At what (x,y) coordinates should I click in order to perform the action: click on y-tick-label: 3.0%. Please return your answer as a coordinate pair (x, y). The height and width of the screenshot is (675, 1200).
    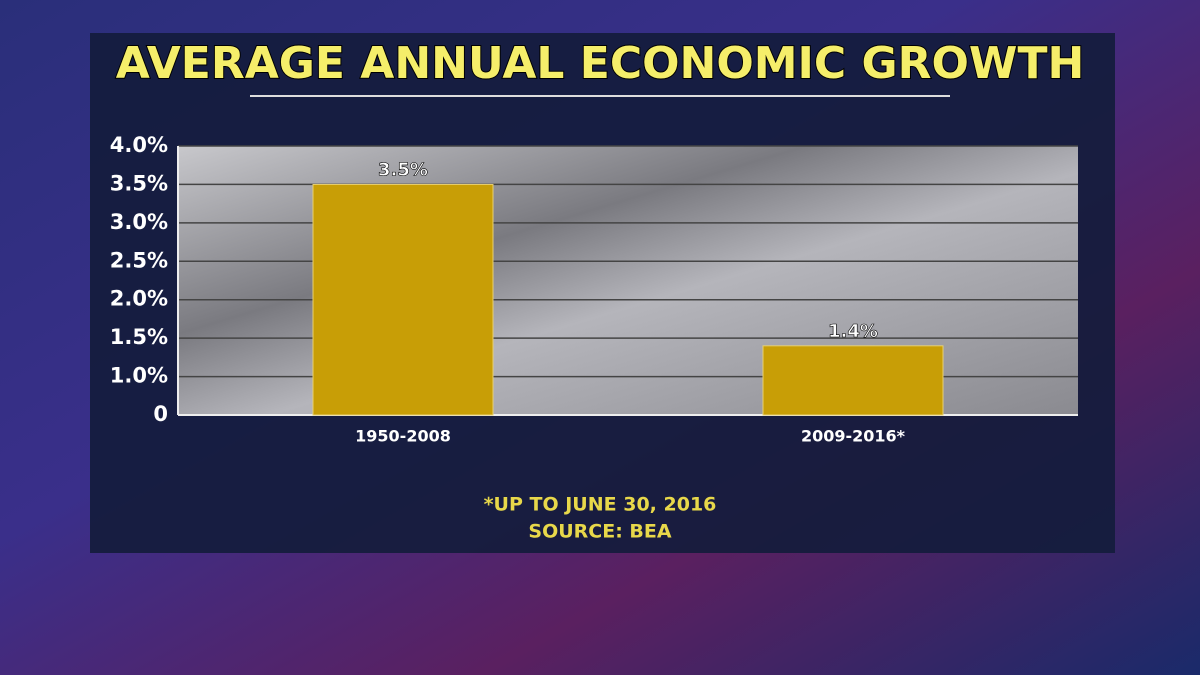
    Looking at the image, I should click on (139, 222).